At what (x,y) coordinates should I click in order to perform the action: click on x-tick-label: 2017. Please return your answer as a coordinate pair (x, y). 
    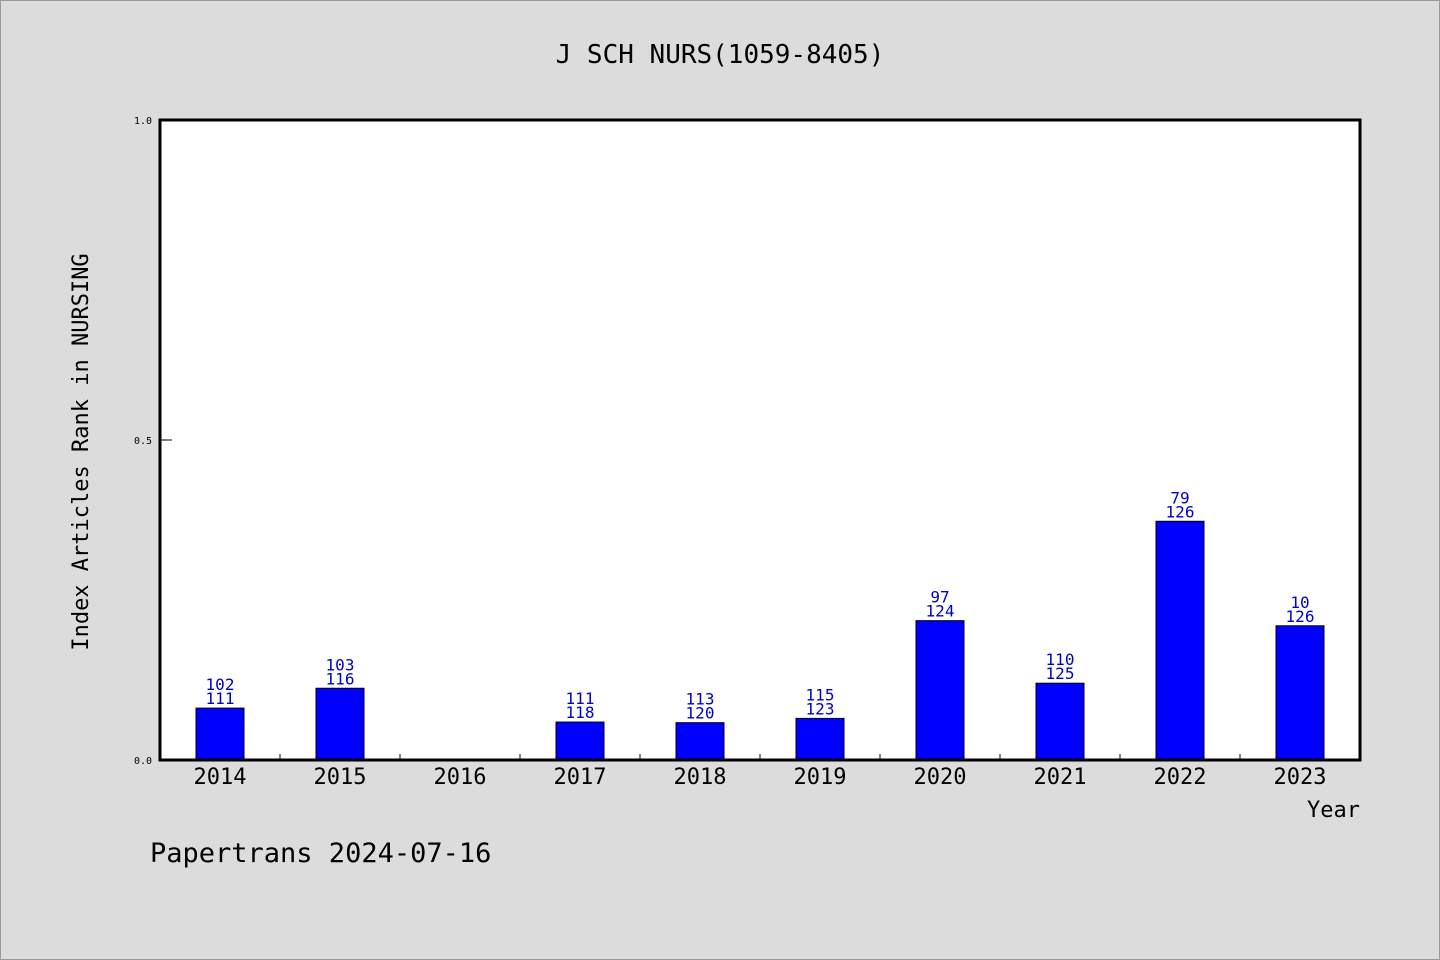
    Looking at the image, I should click on (580, 777).